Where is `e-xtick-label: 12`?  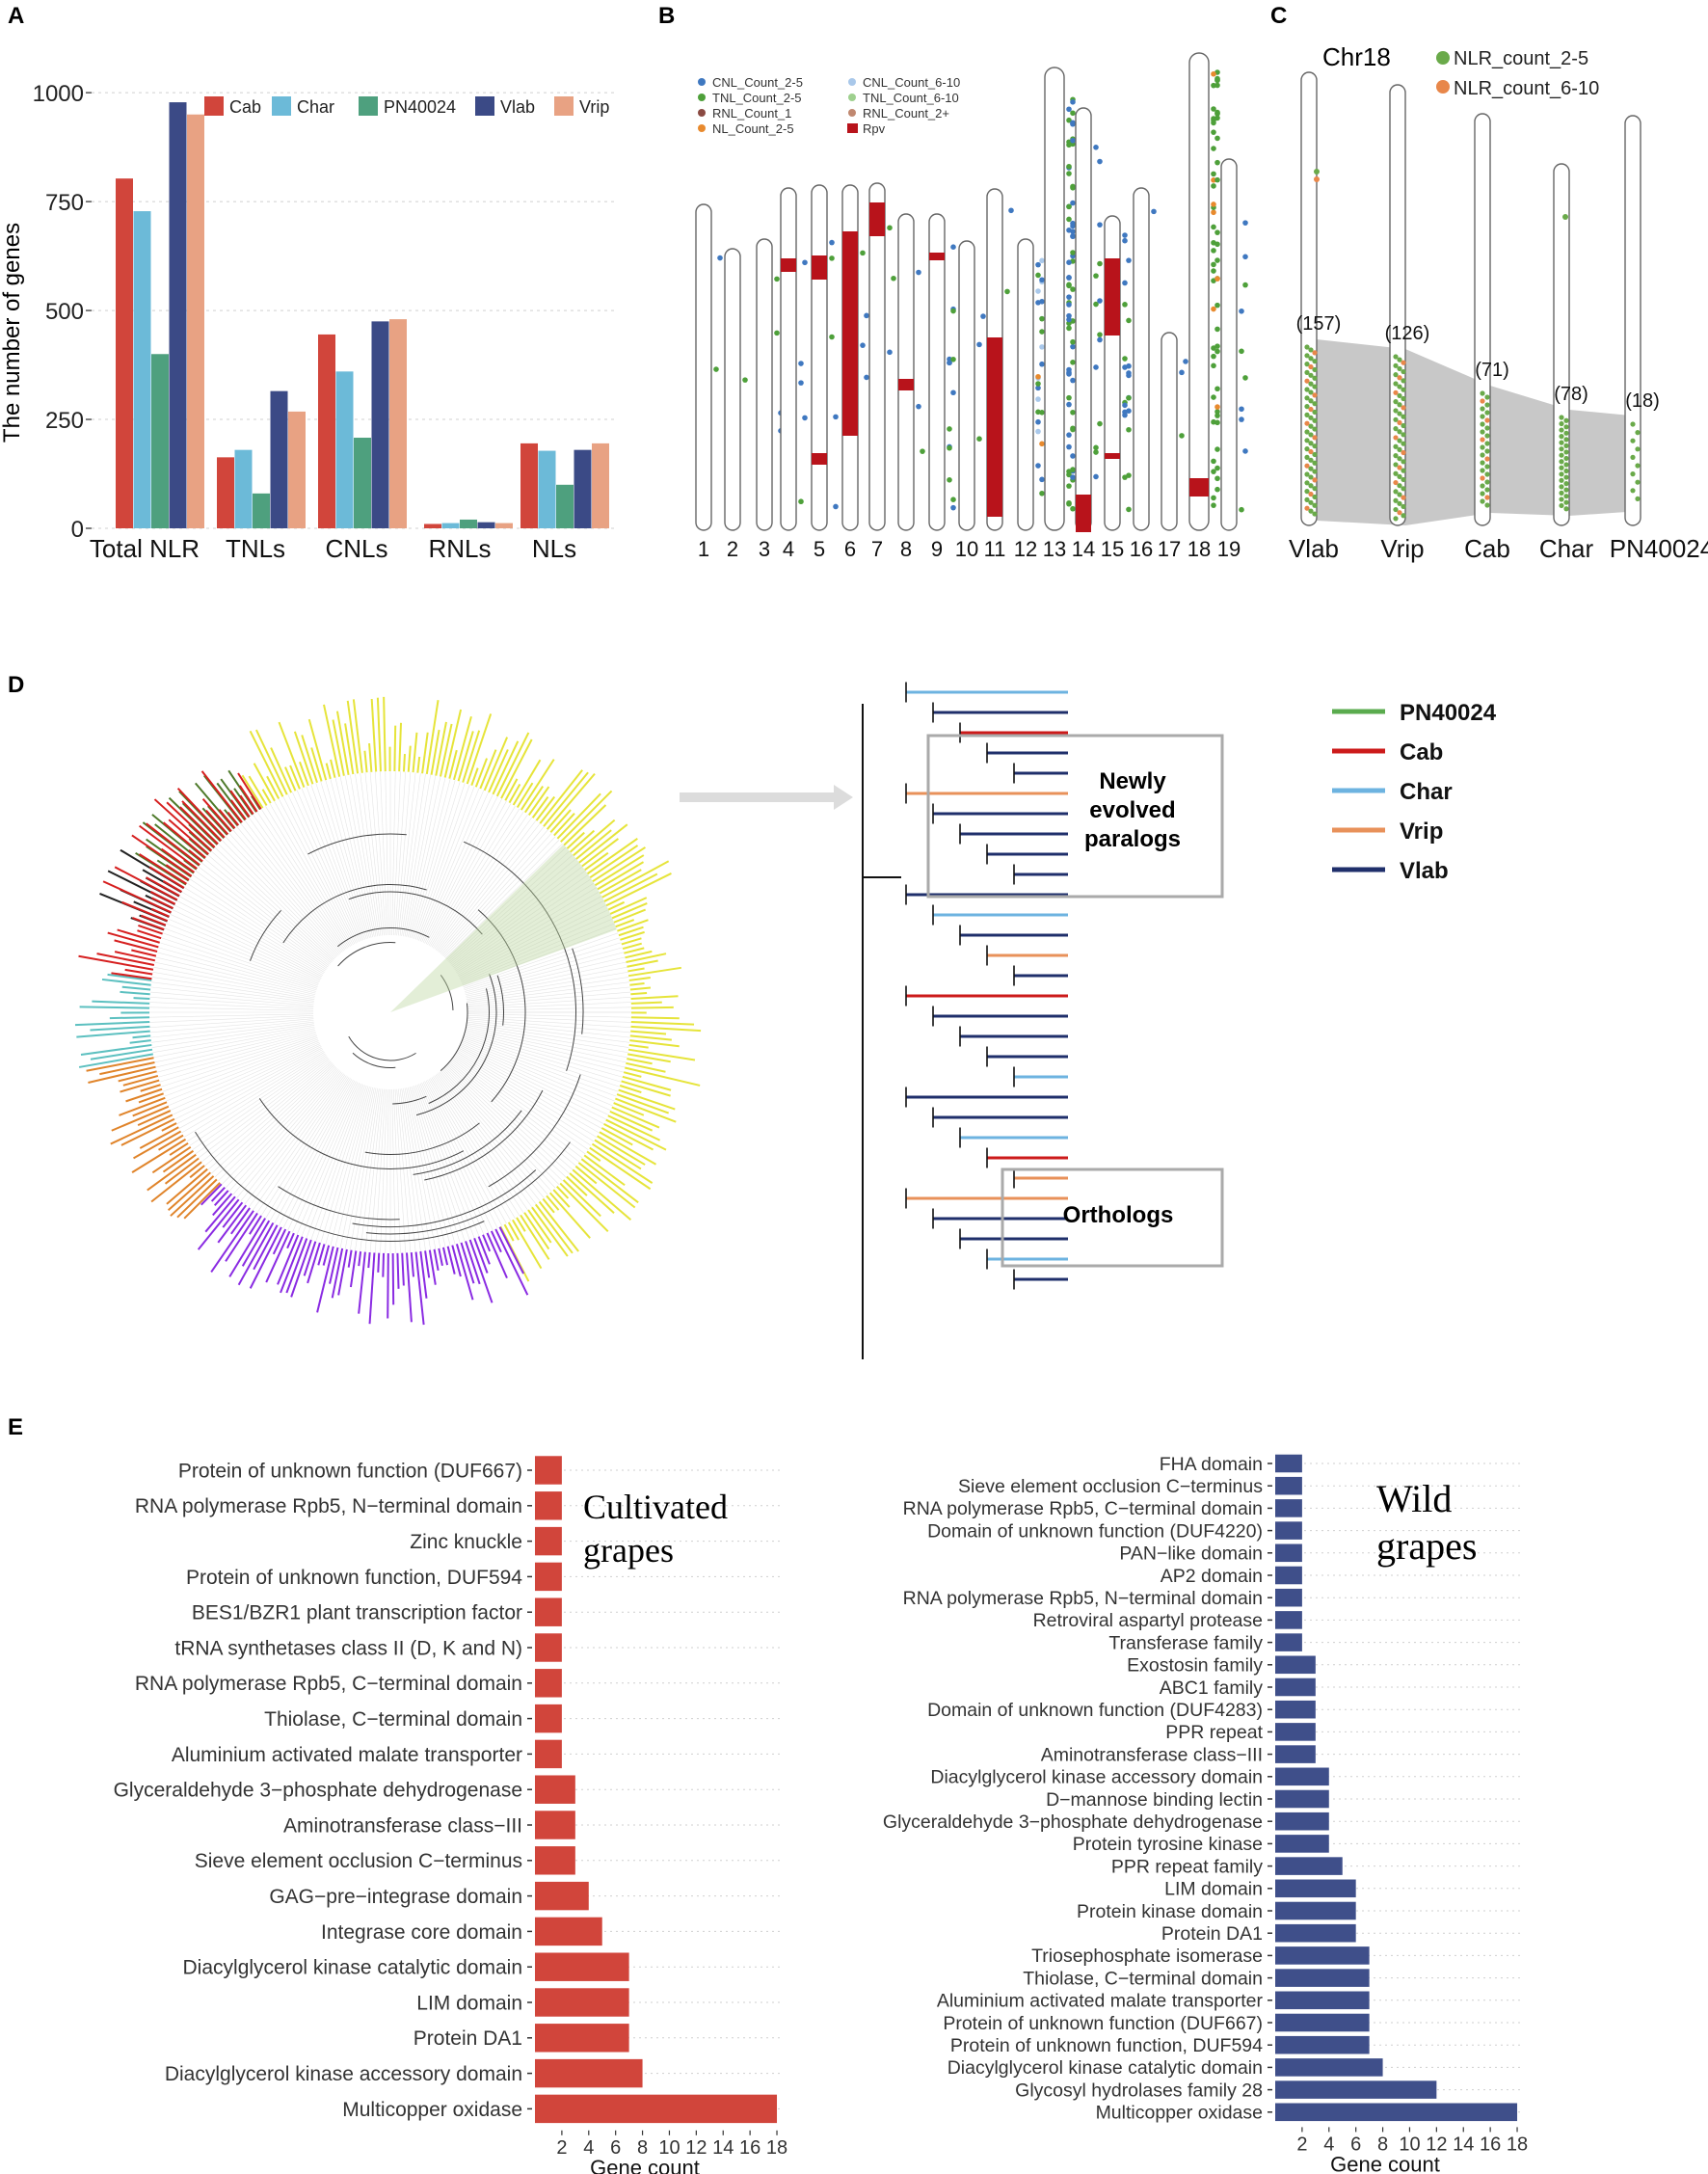
e-xtick-label: 12 is located at coordinates (696, 2148).